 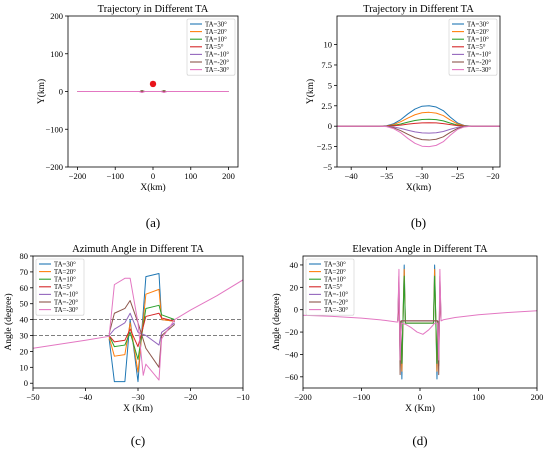 I want to click on y-tick-label: 5, so click(x=330, y=85).